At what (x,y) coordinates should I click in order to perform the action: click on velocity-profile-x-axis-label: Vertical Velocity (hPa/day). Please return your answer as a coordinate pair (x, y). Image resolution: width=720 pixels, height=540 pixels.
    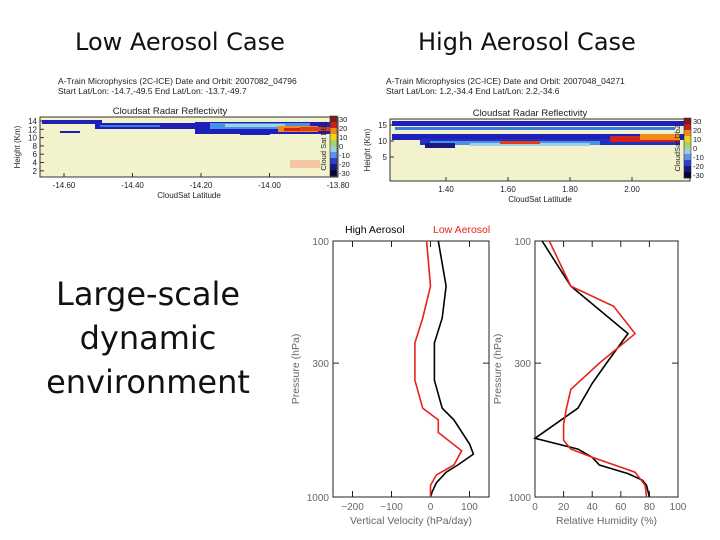
    Looking at the image, I should click on (411, 521).